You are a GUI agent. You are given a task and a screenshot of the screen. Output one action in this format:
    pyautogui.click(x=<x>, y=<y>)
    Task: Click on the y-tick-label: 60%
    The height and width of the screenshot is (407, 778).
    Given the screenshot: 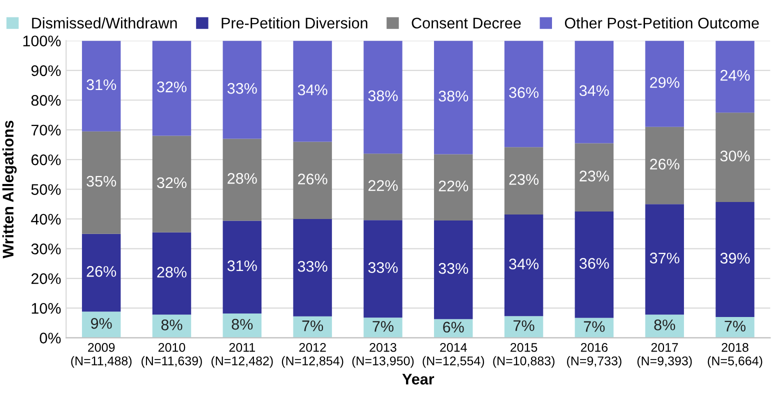 What is the action you would take?
    pyautogui.click(x=46, y=160)
    